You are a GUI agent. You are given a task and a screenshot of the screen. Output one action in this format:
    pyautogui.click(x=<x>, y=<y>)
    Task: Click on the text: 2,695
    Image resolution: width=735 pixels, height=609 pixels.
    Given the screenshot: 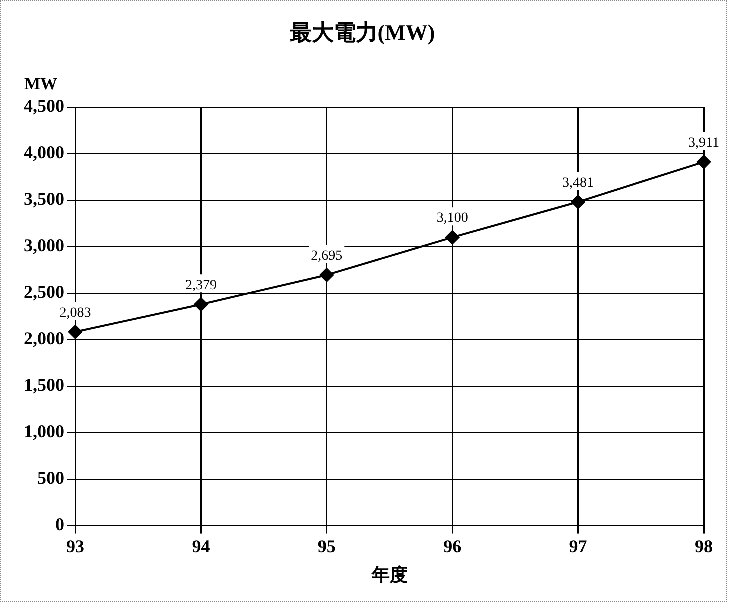 What is the action you would take?
    pyautogui.click(x=327, y=256)
    